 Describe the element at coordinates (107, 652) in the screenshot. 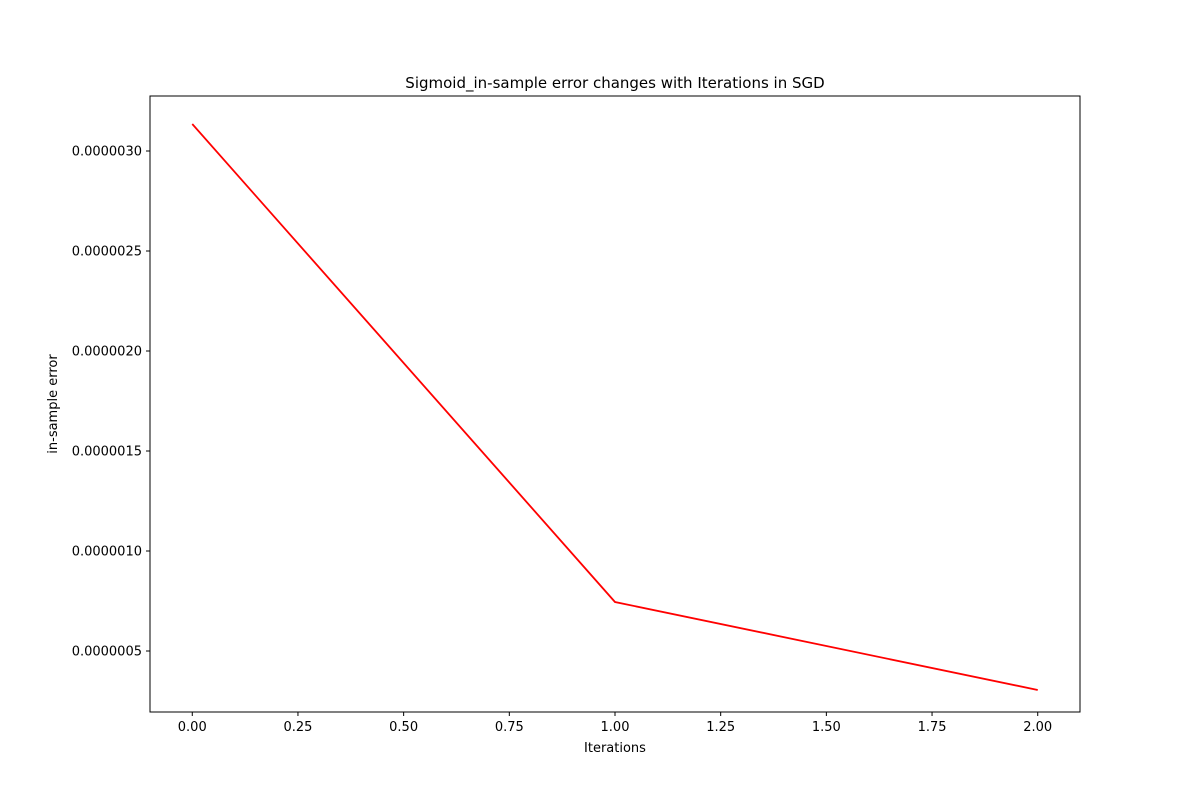

I see `y-tick-label: 0.0000005` at that location.